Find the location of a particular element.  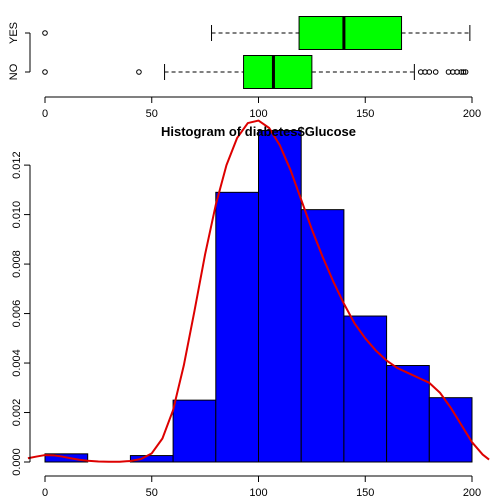

histogram-x-tick-label: 0 is located at coordinates (45, 493).